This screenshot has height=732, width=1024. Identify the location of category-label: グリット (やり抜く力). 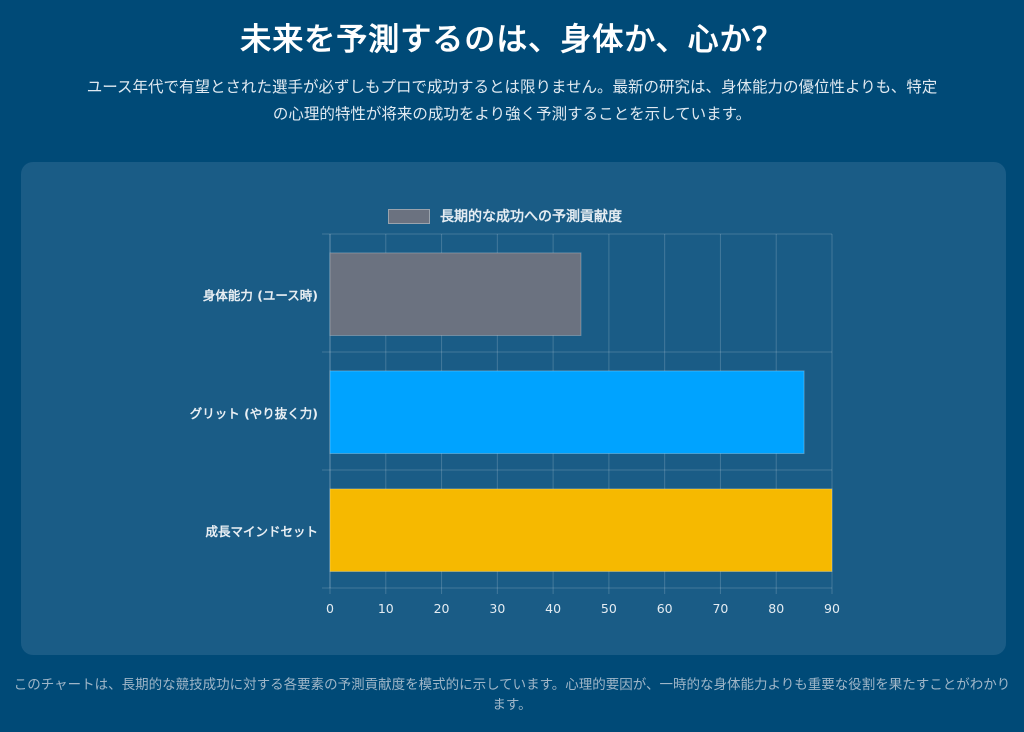
(253, 414).